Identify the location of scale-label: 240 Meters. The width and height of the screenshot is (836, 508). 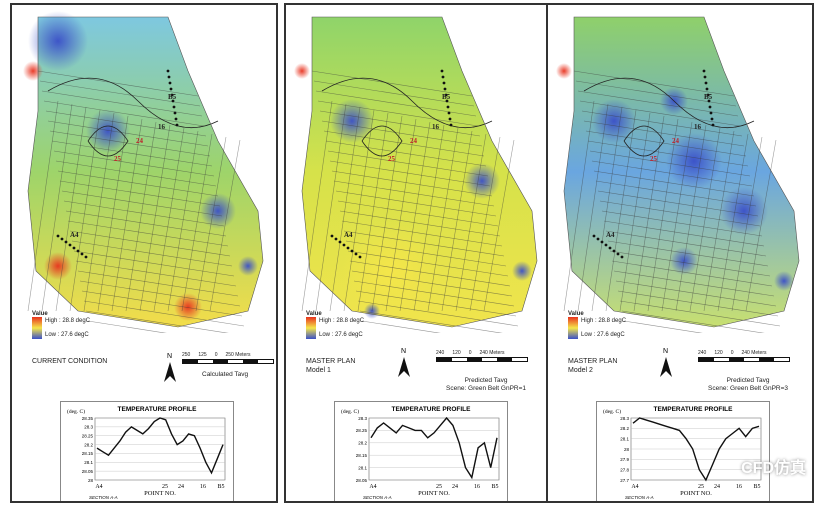
(754, 353).